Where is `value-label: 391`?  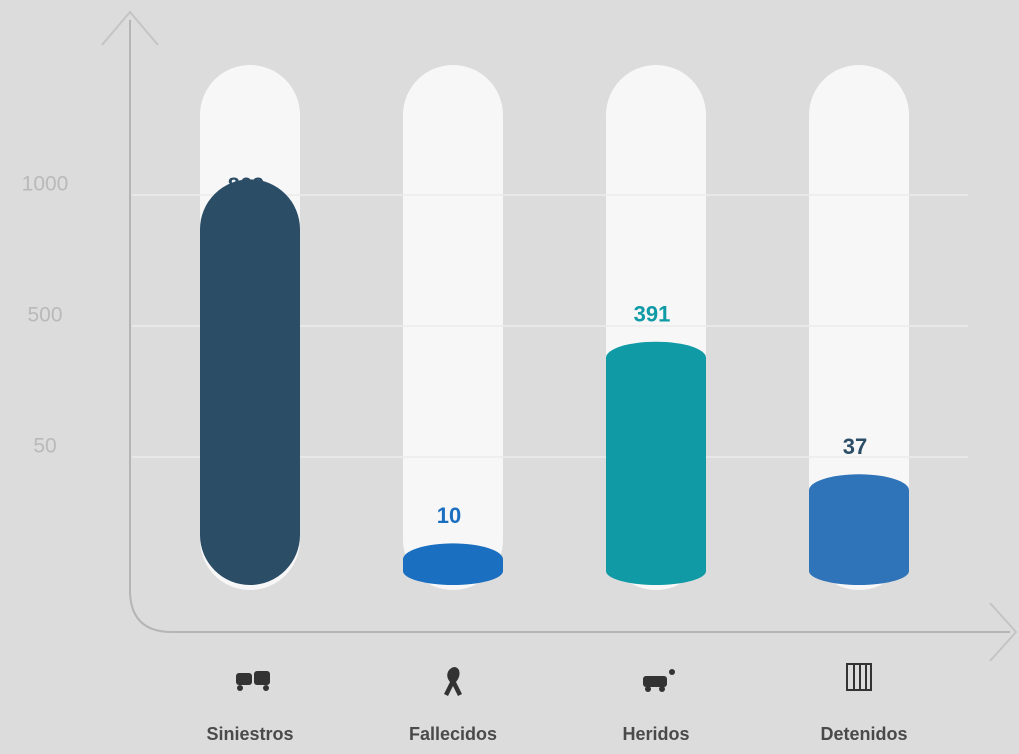 value-label: 391 is located at coordinates (652, 314).